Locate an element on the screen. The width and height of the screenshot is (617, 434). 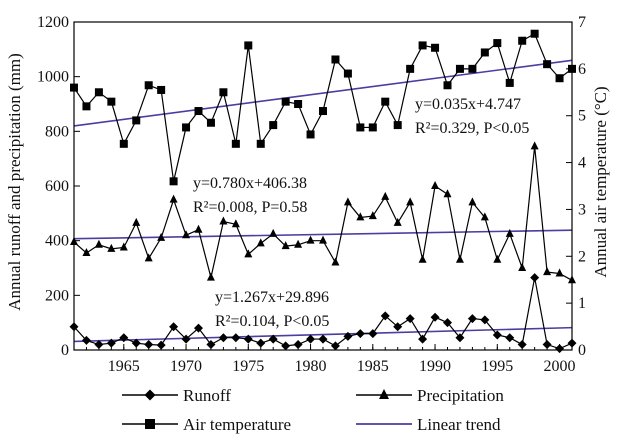
legend-label-precipitation: Precipitation is located at coordinates (460, 395).